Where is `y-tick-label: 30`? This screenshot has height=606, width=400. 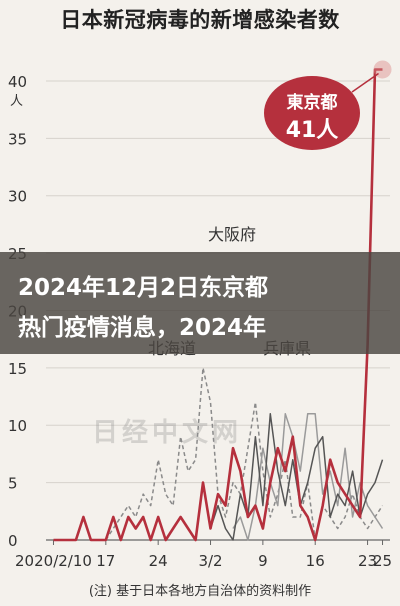
y-tick-label: 30 is located at coordinates (17, 197).